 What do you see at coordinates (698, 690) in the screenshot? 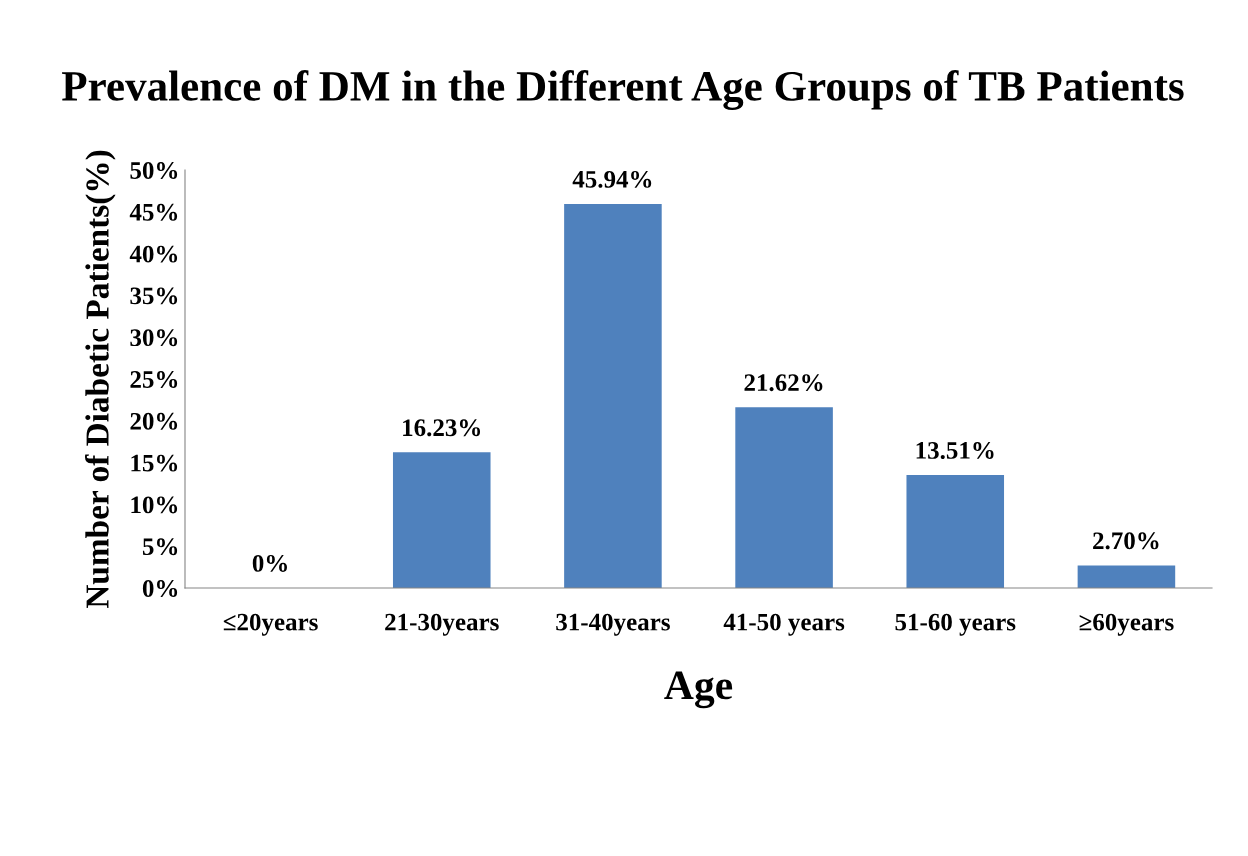
I see `x-axis-title: Age` at bounding box center [698, 690].